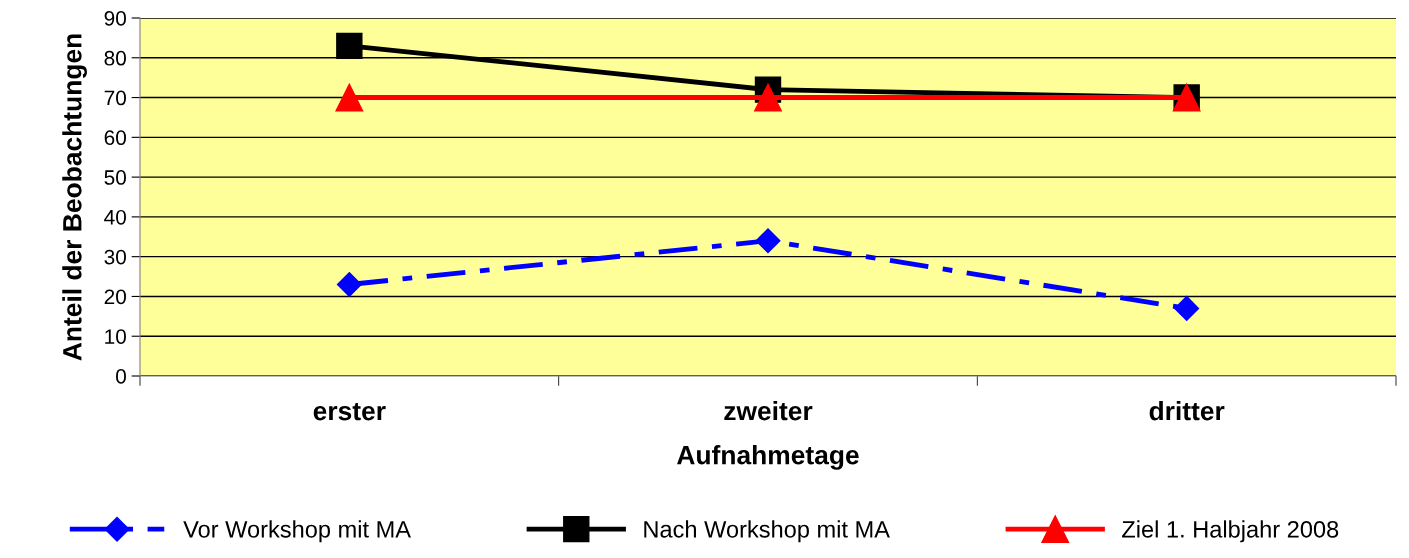 Image resolution: width=1409 pixels, height=558 pixels. I want to click on legend-label: Ziel 1. Halbjahr 2008, so click(1230, 531).